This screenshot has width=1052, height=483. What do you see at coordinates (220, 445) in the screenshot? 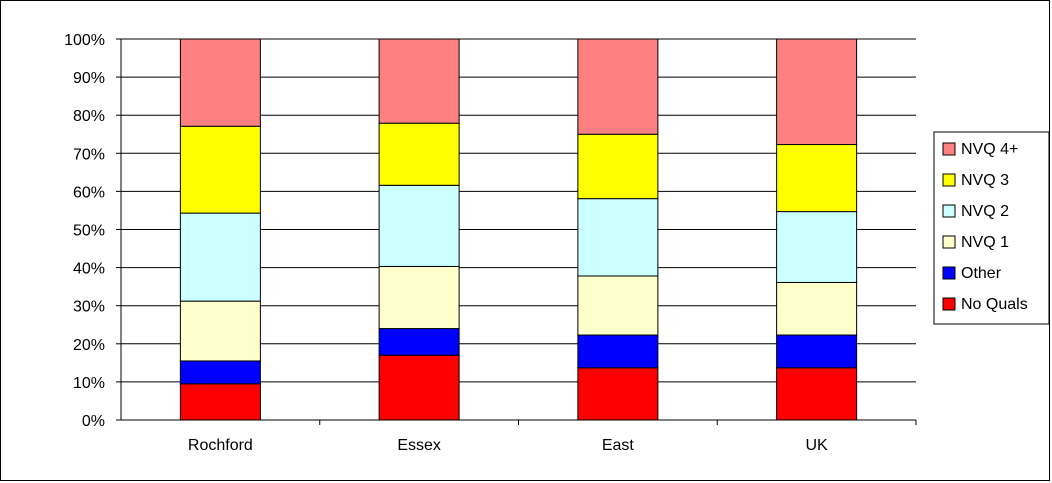
I see `x-tick-label: Rochford` at bounding box center [220, 445].